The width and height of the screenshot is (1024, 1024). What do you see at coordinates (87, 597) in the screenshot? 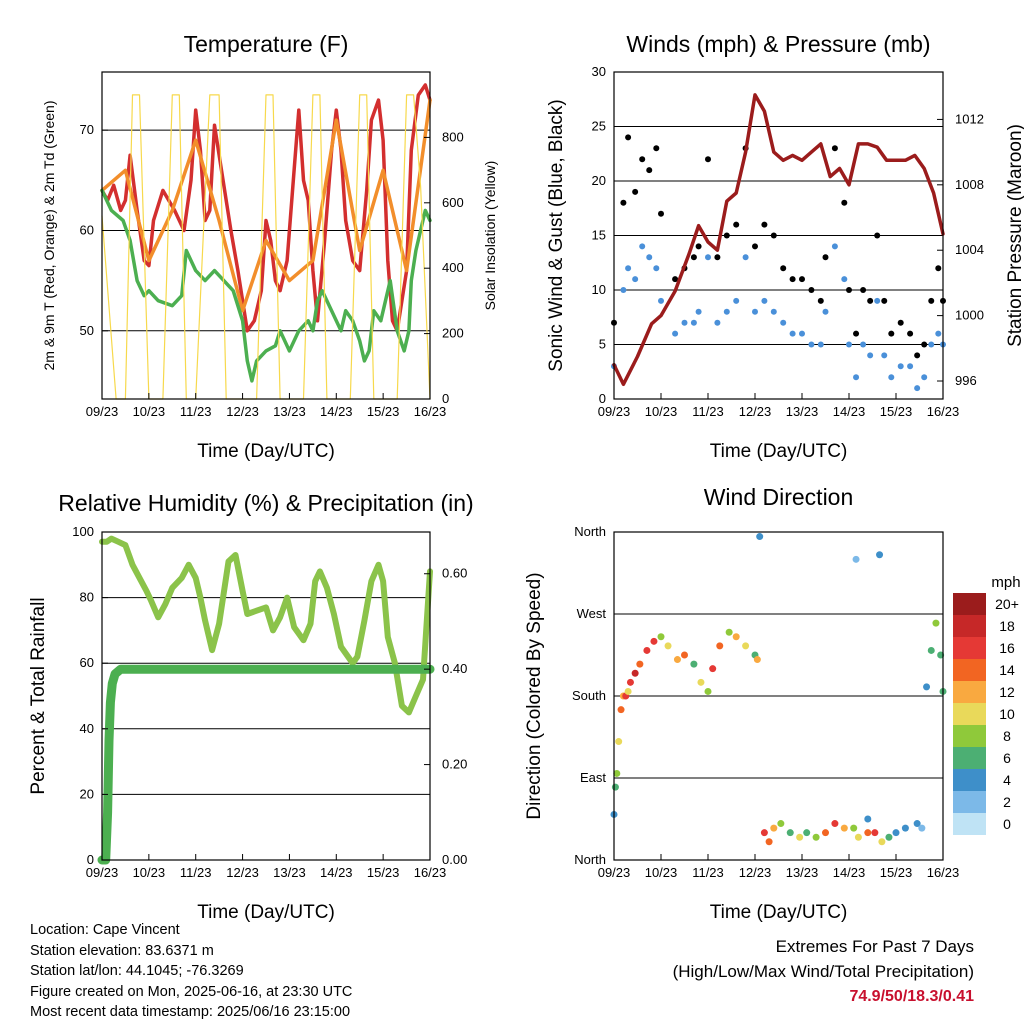
I see `y-tick-label: 80` at bounding box center [87, 597].